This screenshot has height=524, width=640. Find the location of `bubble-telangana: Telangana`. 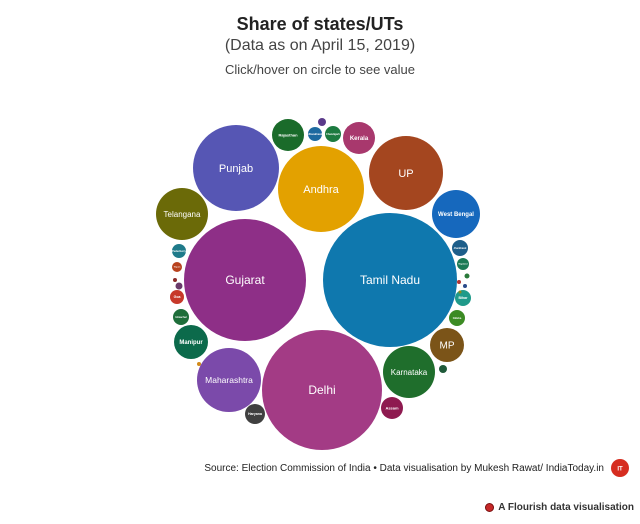

bubble-telangana: Telangana is located at coordinates (182, 214).